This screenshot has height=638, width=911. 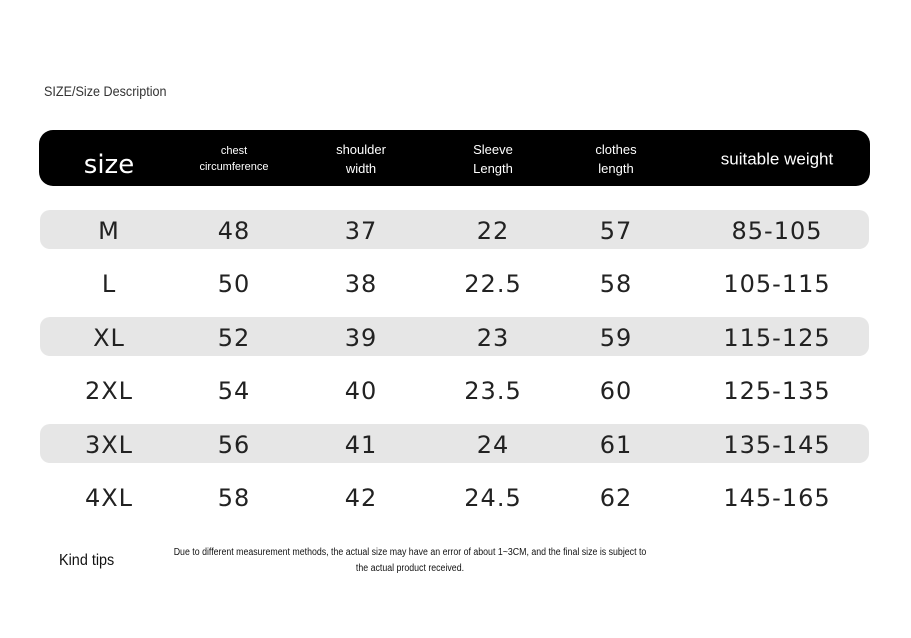 What do you see at coordinates (109, 444) in the screenshot?
I see `table-cell: 3XL` at bounding box center [109, 444].